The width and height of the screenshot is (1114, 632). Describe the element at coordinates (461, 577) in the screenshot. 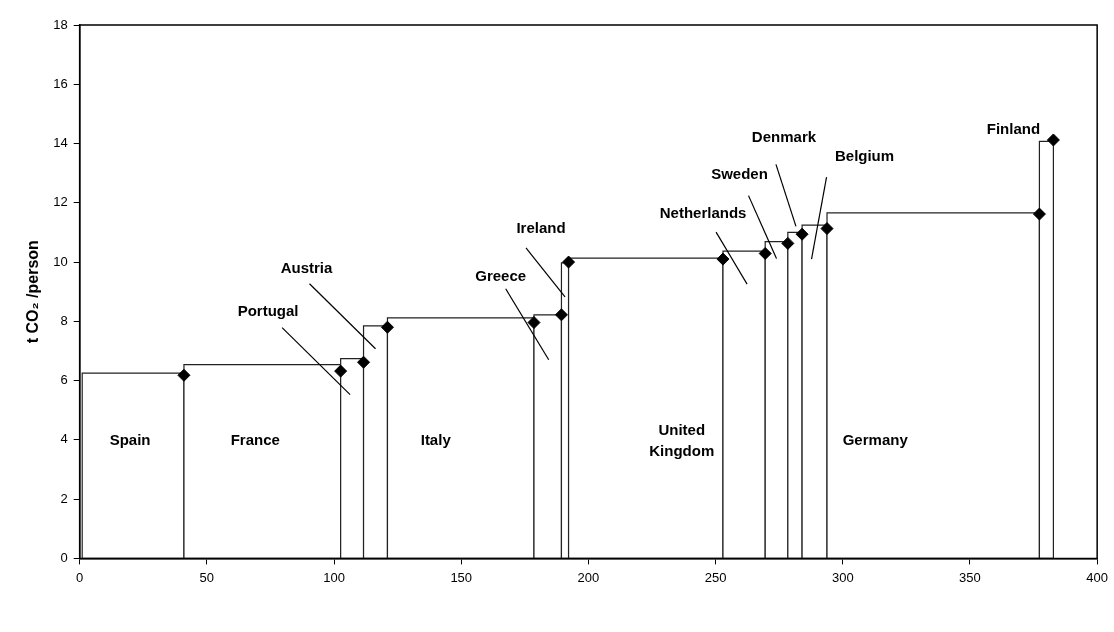

I see `x-tick-label: 150` at that location.